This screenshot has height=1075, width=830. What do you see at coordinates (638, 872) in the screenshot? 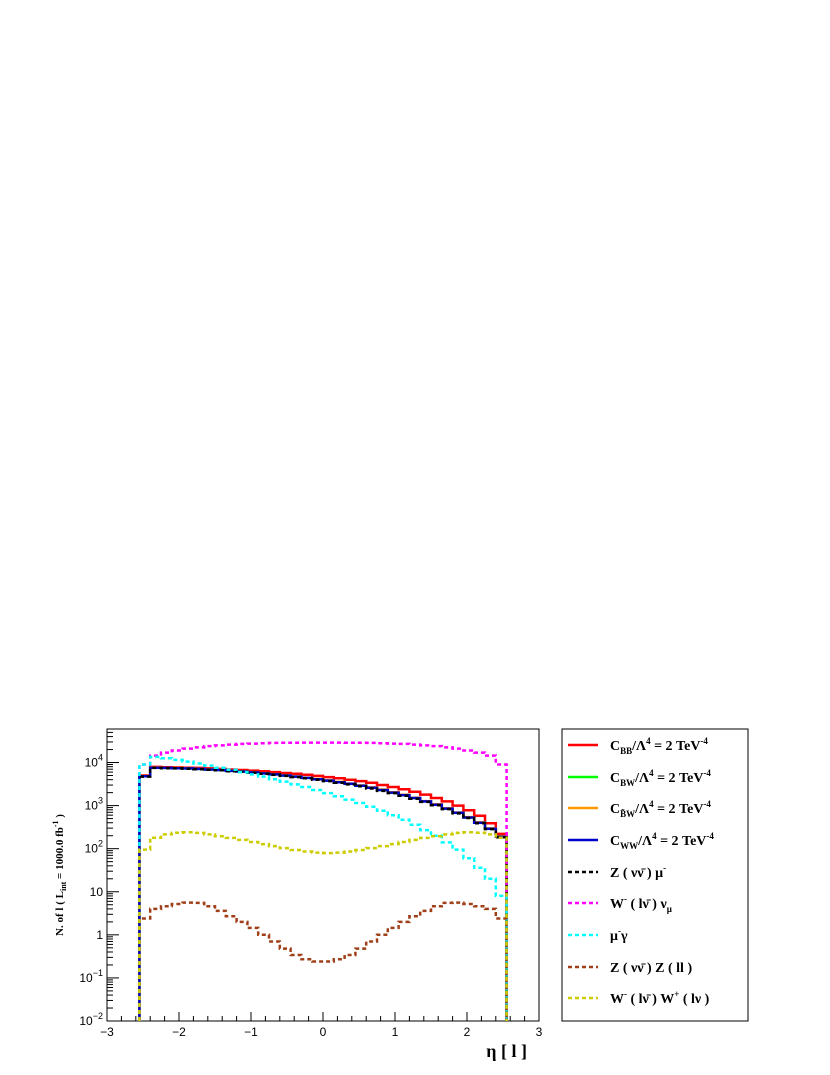
I see `legend-entry-zmu: Z ( νν̄ ) μ-` at bounding box center [638, 872].